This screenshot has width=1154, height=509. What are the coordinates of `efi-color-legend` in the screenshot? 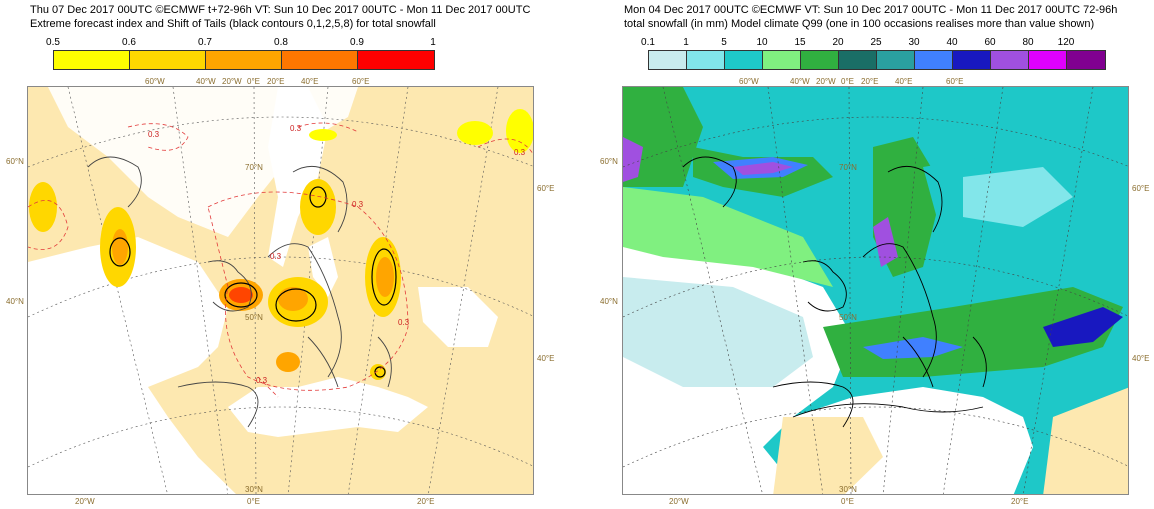 It's located at (244, 60).